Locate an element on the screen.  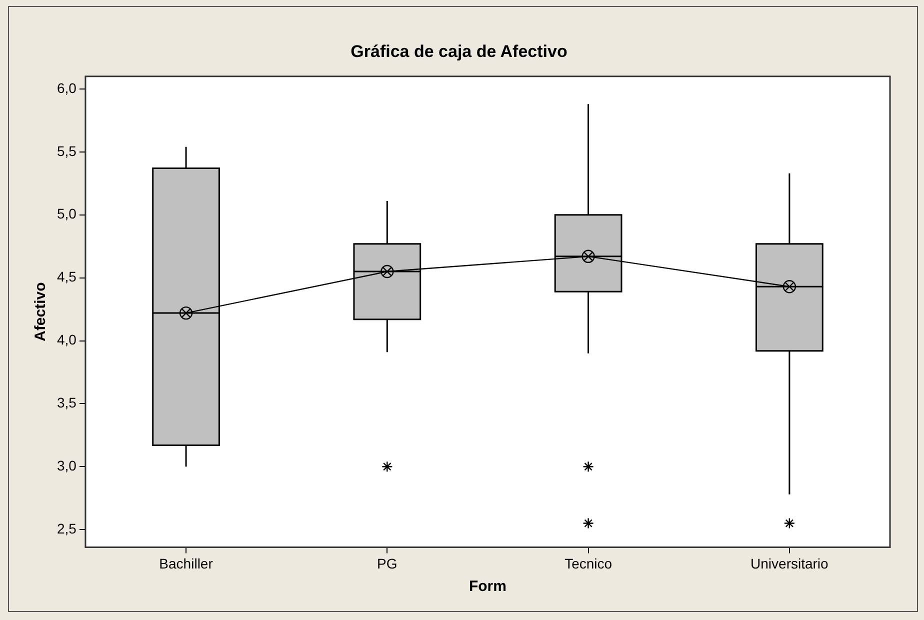
y-tick-label: 4,5 is located at coordinates (66, 276).